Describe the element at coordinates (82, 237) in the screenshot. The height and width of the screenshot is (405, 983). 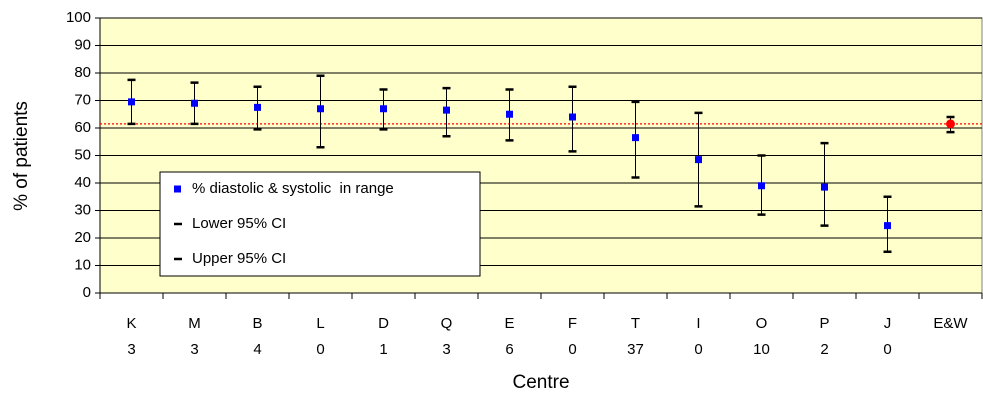
I see `y-tick-label: 20` at that location.